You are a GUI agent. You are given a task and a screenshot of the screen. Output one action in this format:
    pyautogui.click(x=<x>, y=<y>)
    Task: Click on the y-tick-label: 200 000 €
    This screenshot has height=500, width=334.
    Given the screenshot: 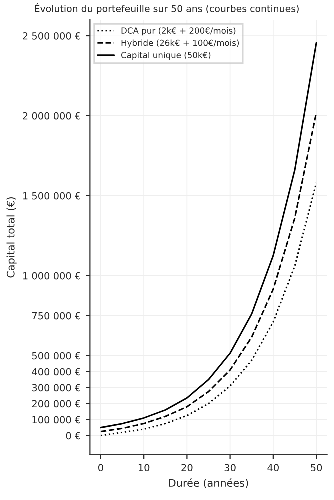 What is the action you would take?
    pyautogui.click(x=56, y=404)
    